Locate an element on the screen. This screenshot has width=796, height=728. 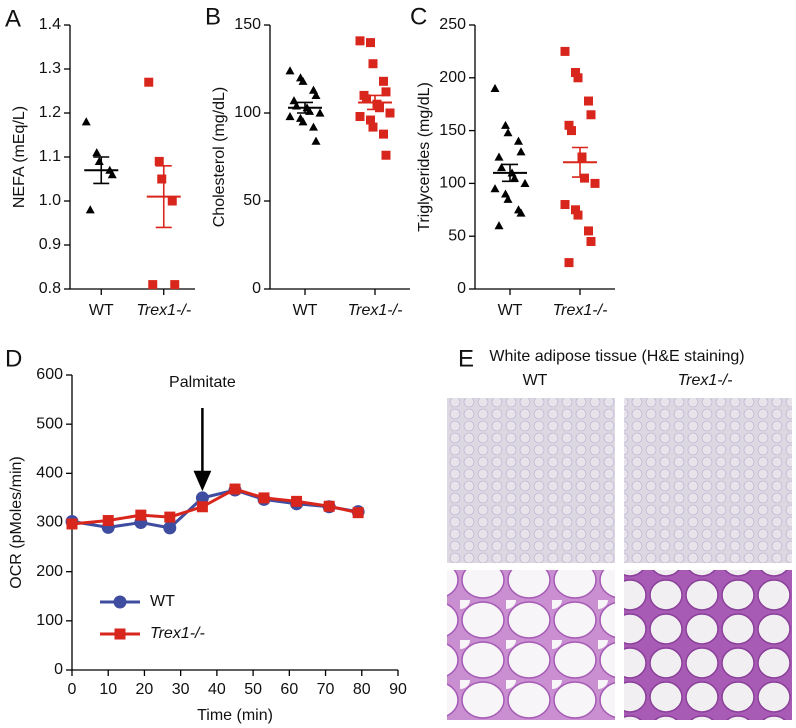
y-tick-label: 150 is located at coordinates (247, 24).